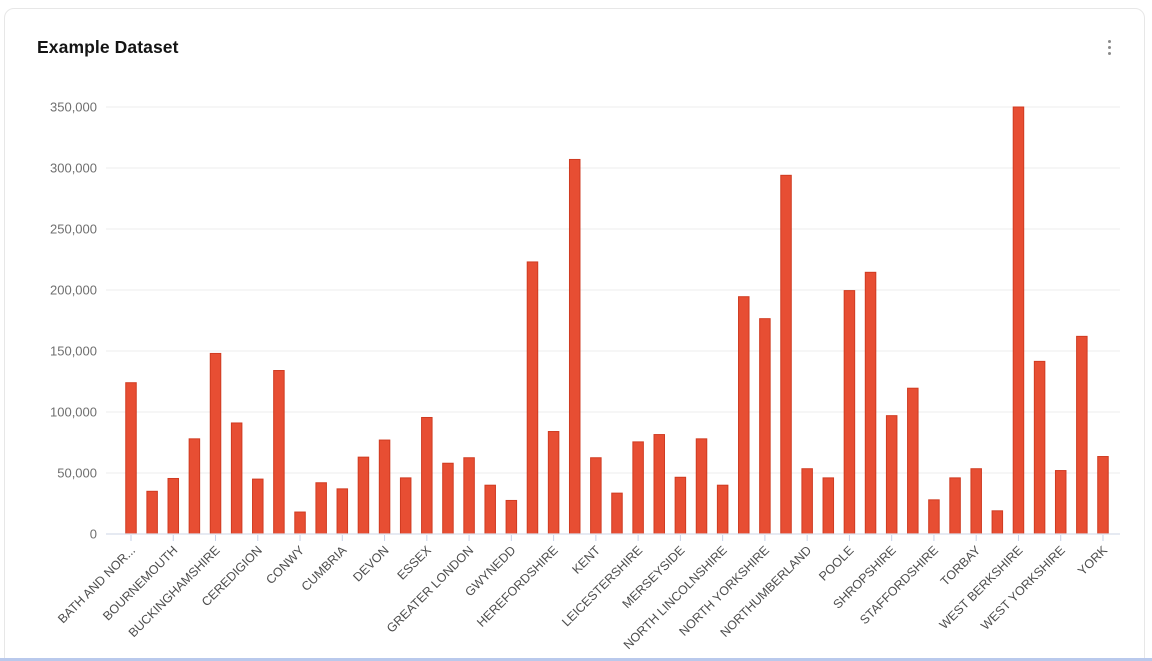  What do you see at coordinates (934, 517) in the screenshot?
I see `bar-staffordshire` at bounding box center [934, 517].